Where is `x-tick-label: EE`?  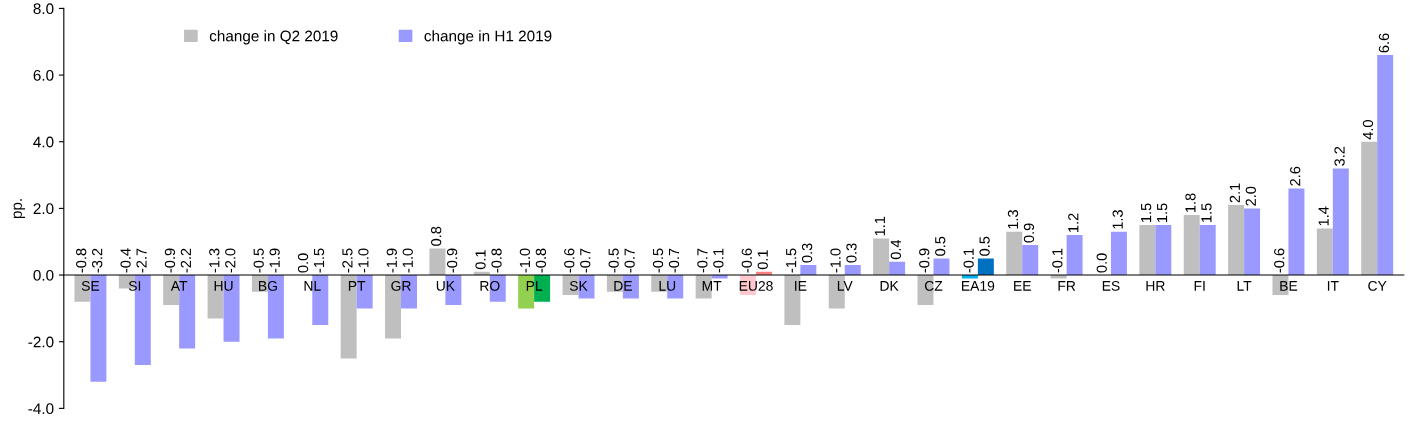 x-tick-label: EE is located at coordinates (1022, 286).